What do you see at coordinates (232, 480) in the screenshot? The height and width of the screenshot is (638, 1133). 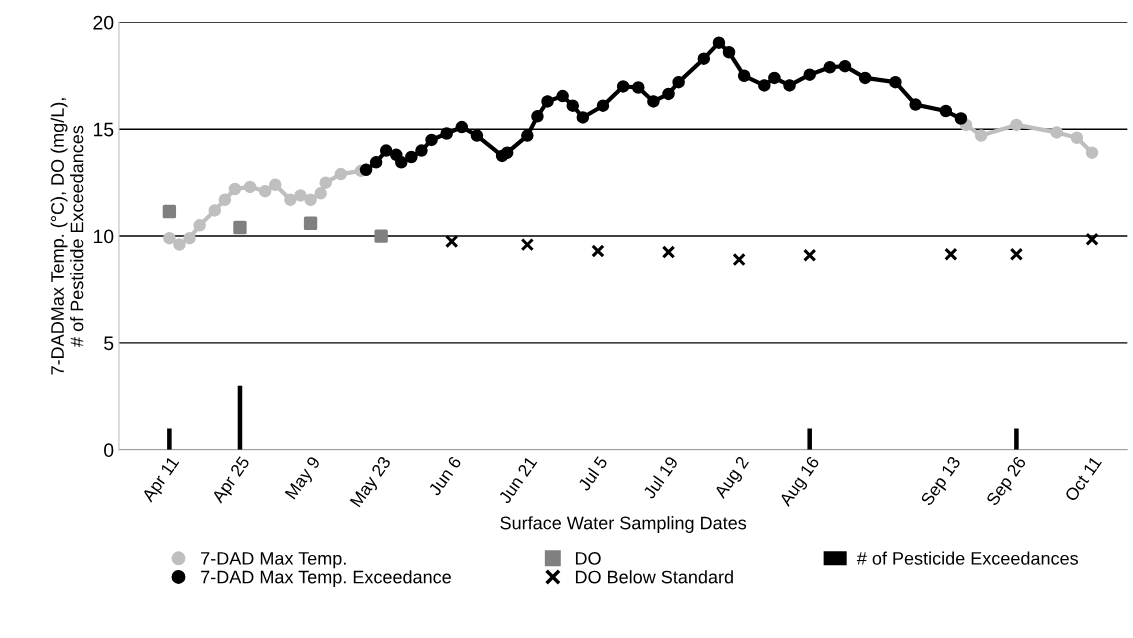 I see `x-tick-label: Apr 25` at bounding box center [232, 480].